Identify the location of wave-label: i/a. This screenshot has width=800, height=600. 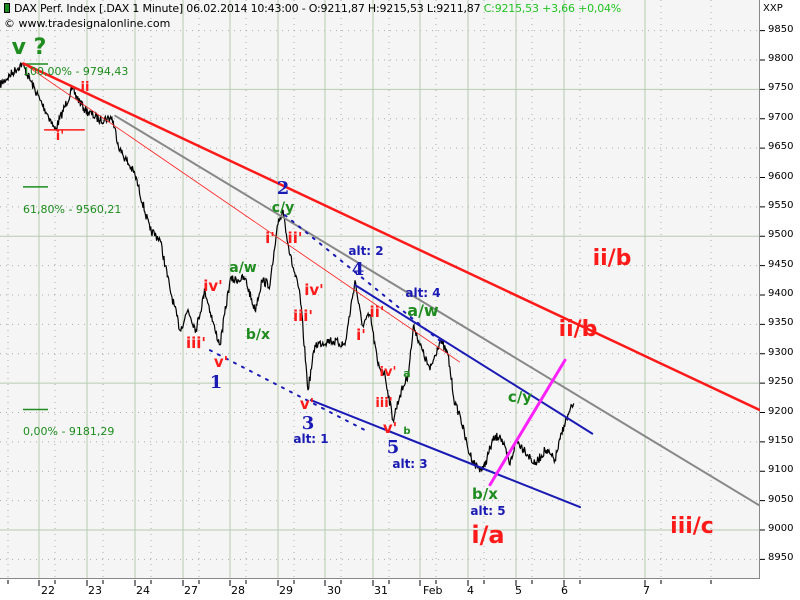
(488, 535).